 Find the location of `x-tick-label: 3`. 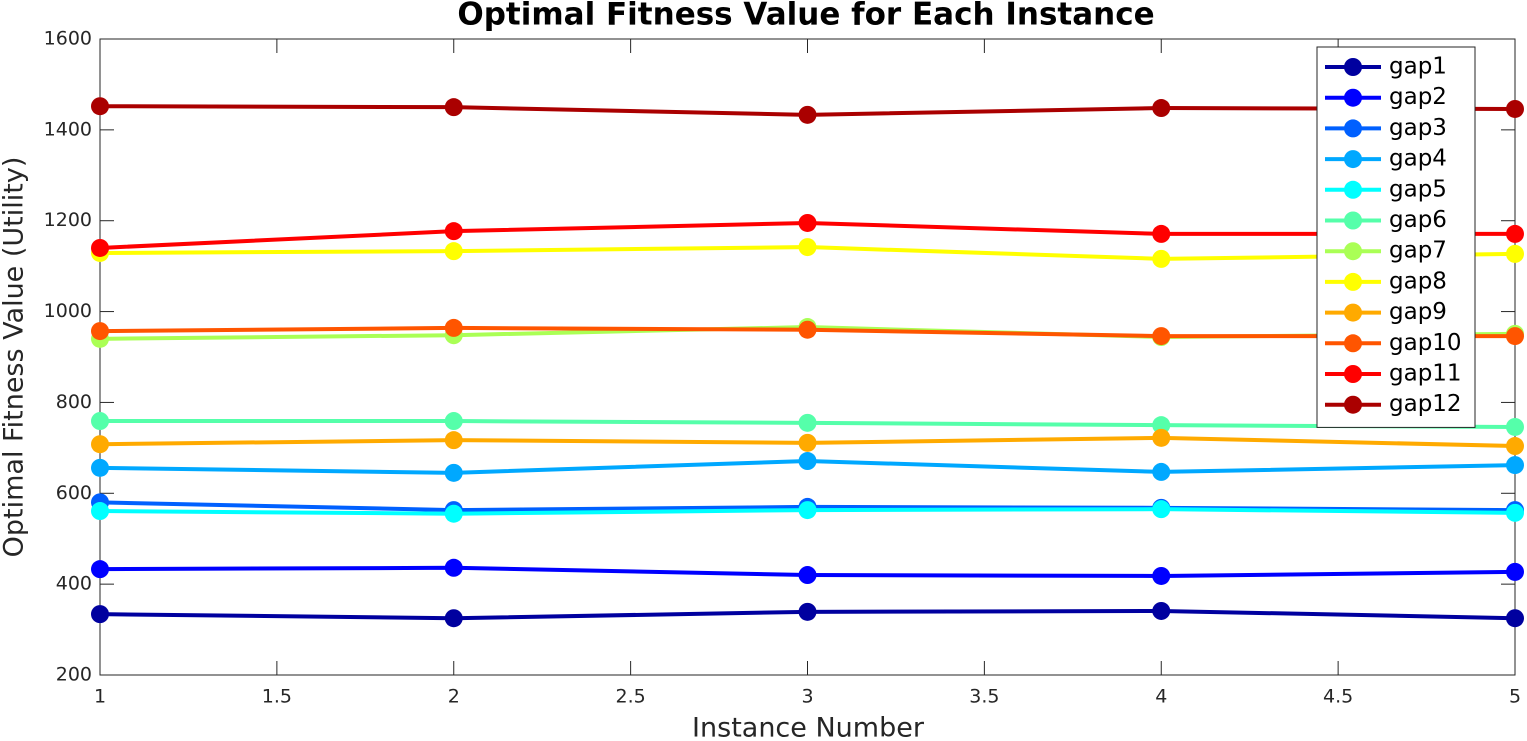

x-tick-label: 3 is located at coordinates (807, 697).